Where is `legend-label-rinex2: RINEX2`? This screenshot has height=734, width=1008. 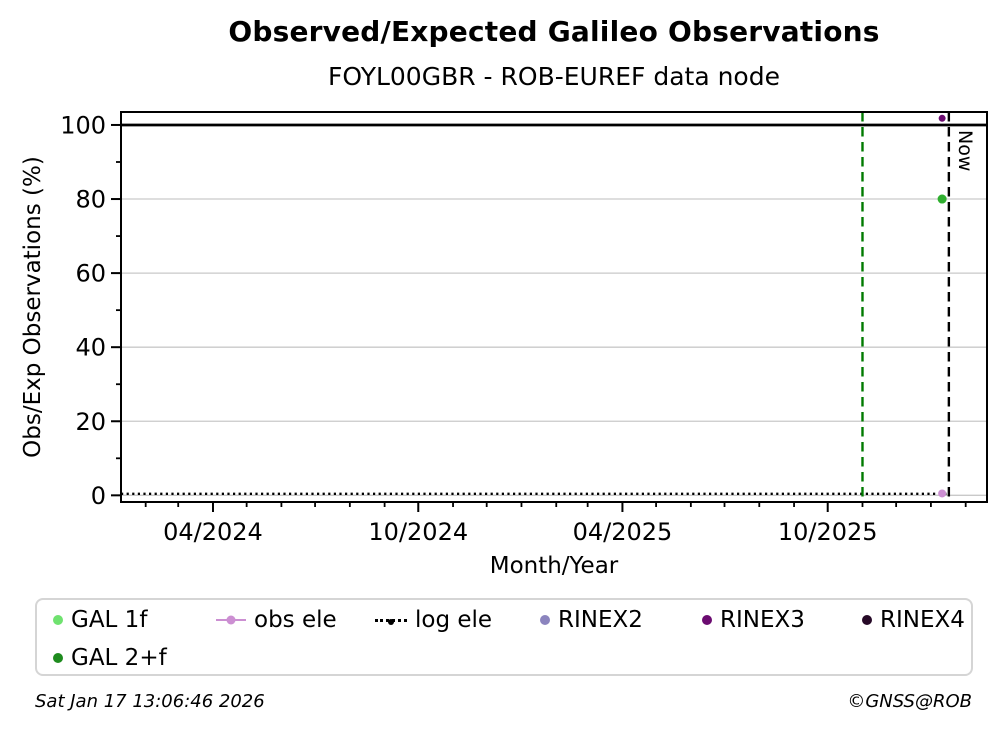
legend-label-rinex2: RINEX2 is located at coordinates (600, 620).